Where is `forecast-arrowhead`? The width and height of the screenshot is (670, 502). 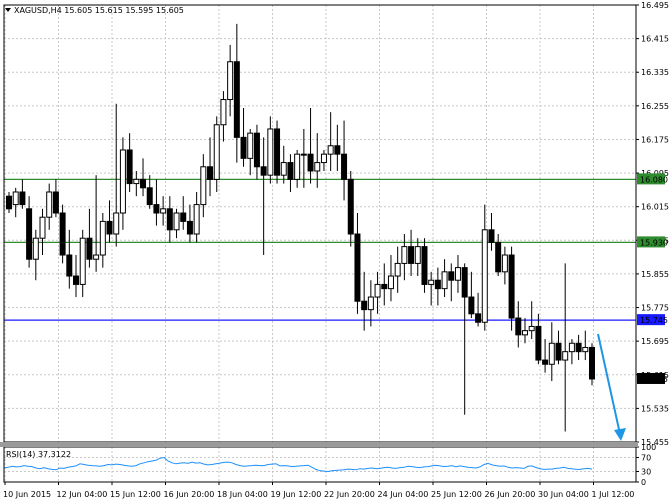 forecast-arrowhead is located at coordinates (620, 434).